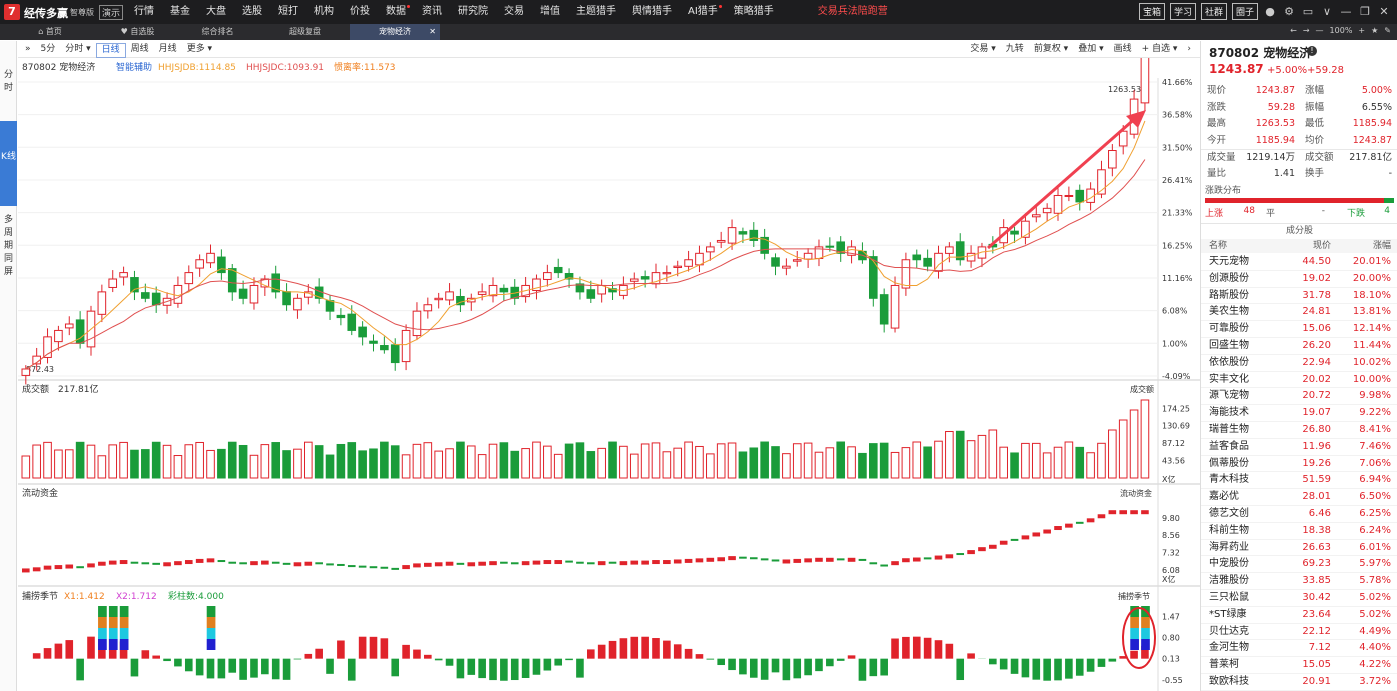  Describe the element at coordinates (1189, 49) in the screenshot. I see `chevron-right-icon: ›` at that location.